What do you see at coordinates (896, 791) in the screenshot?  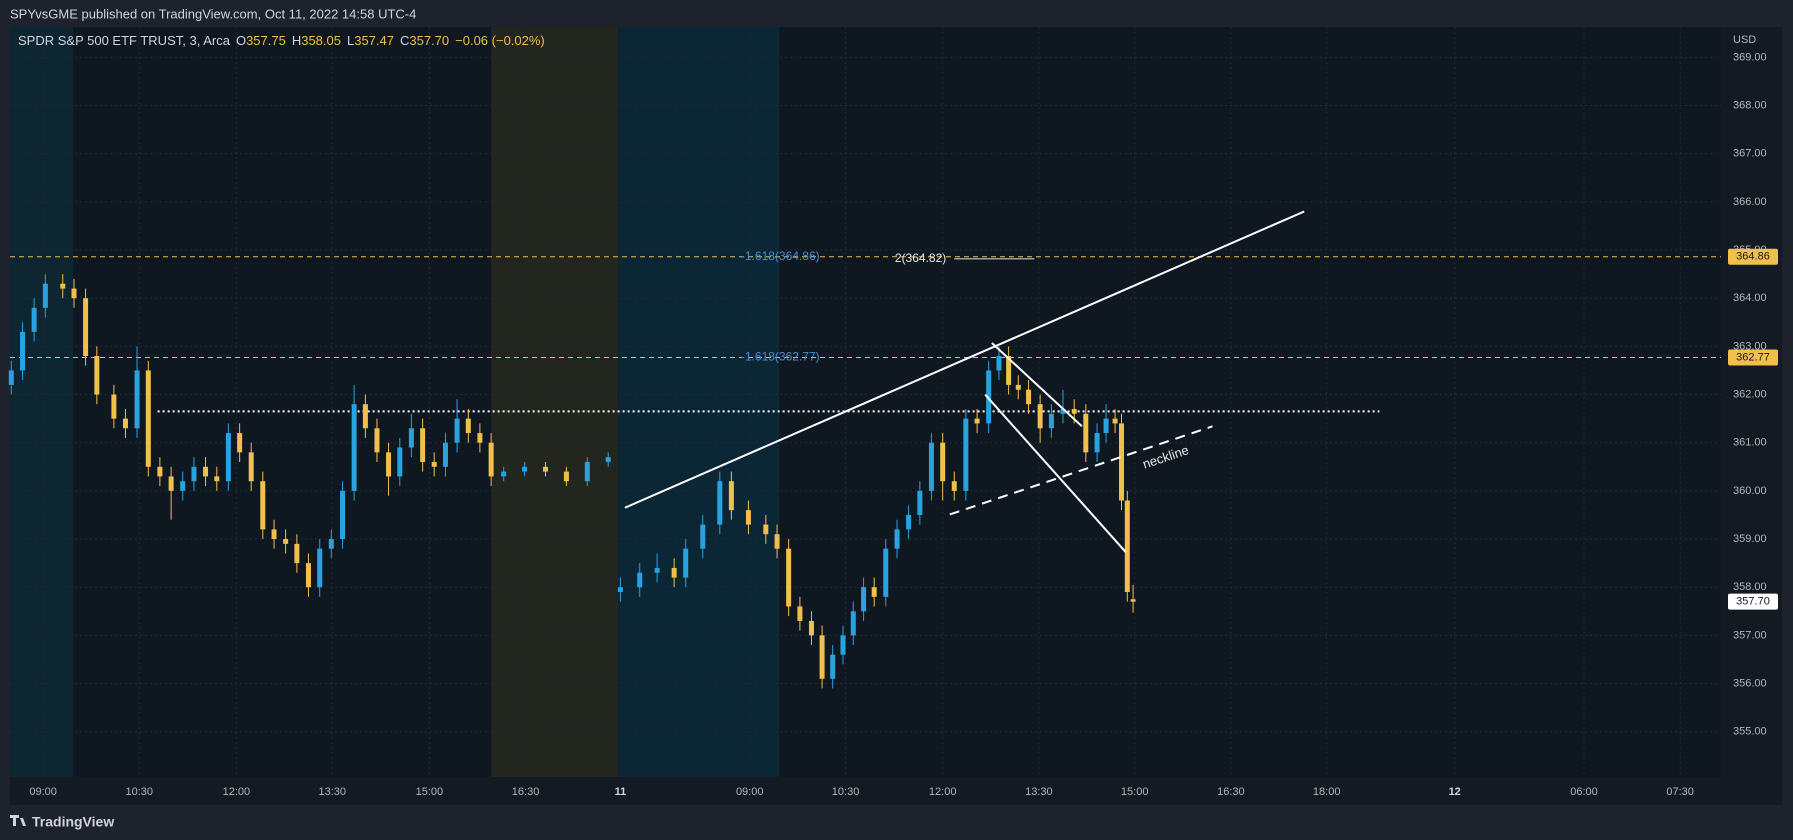 I see `time-axis` at bounding box center [896, 791].